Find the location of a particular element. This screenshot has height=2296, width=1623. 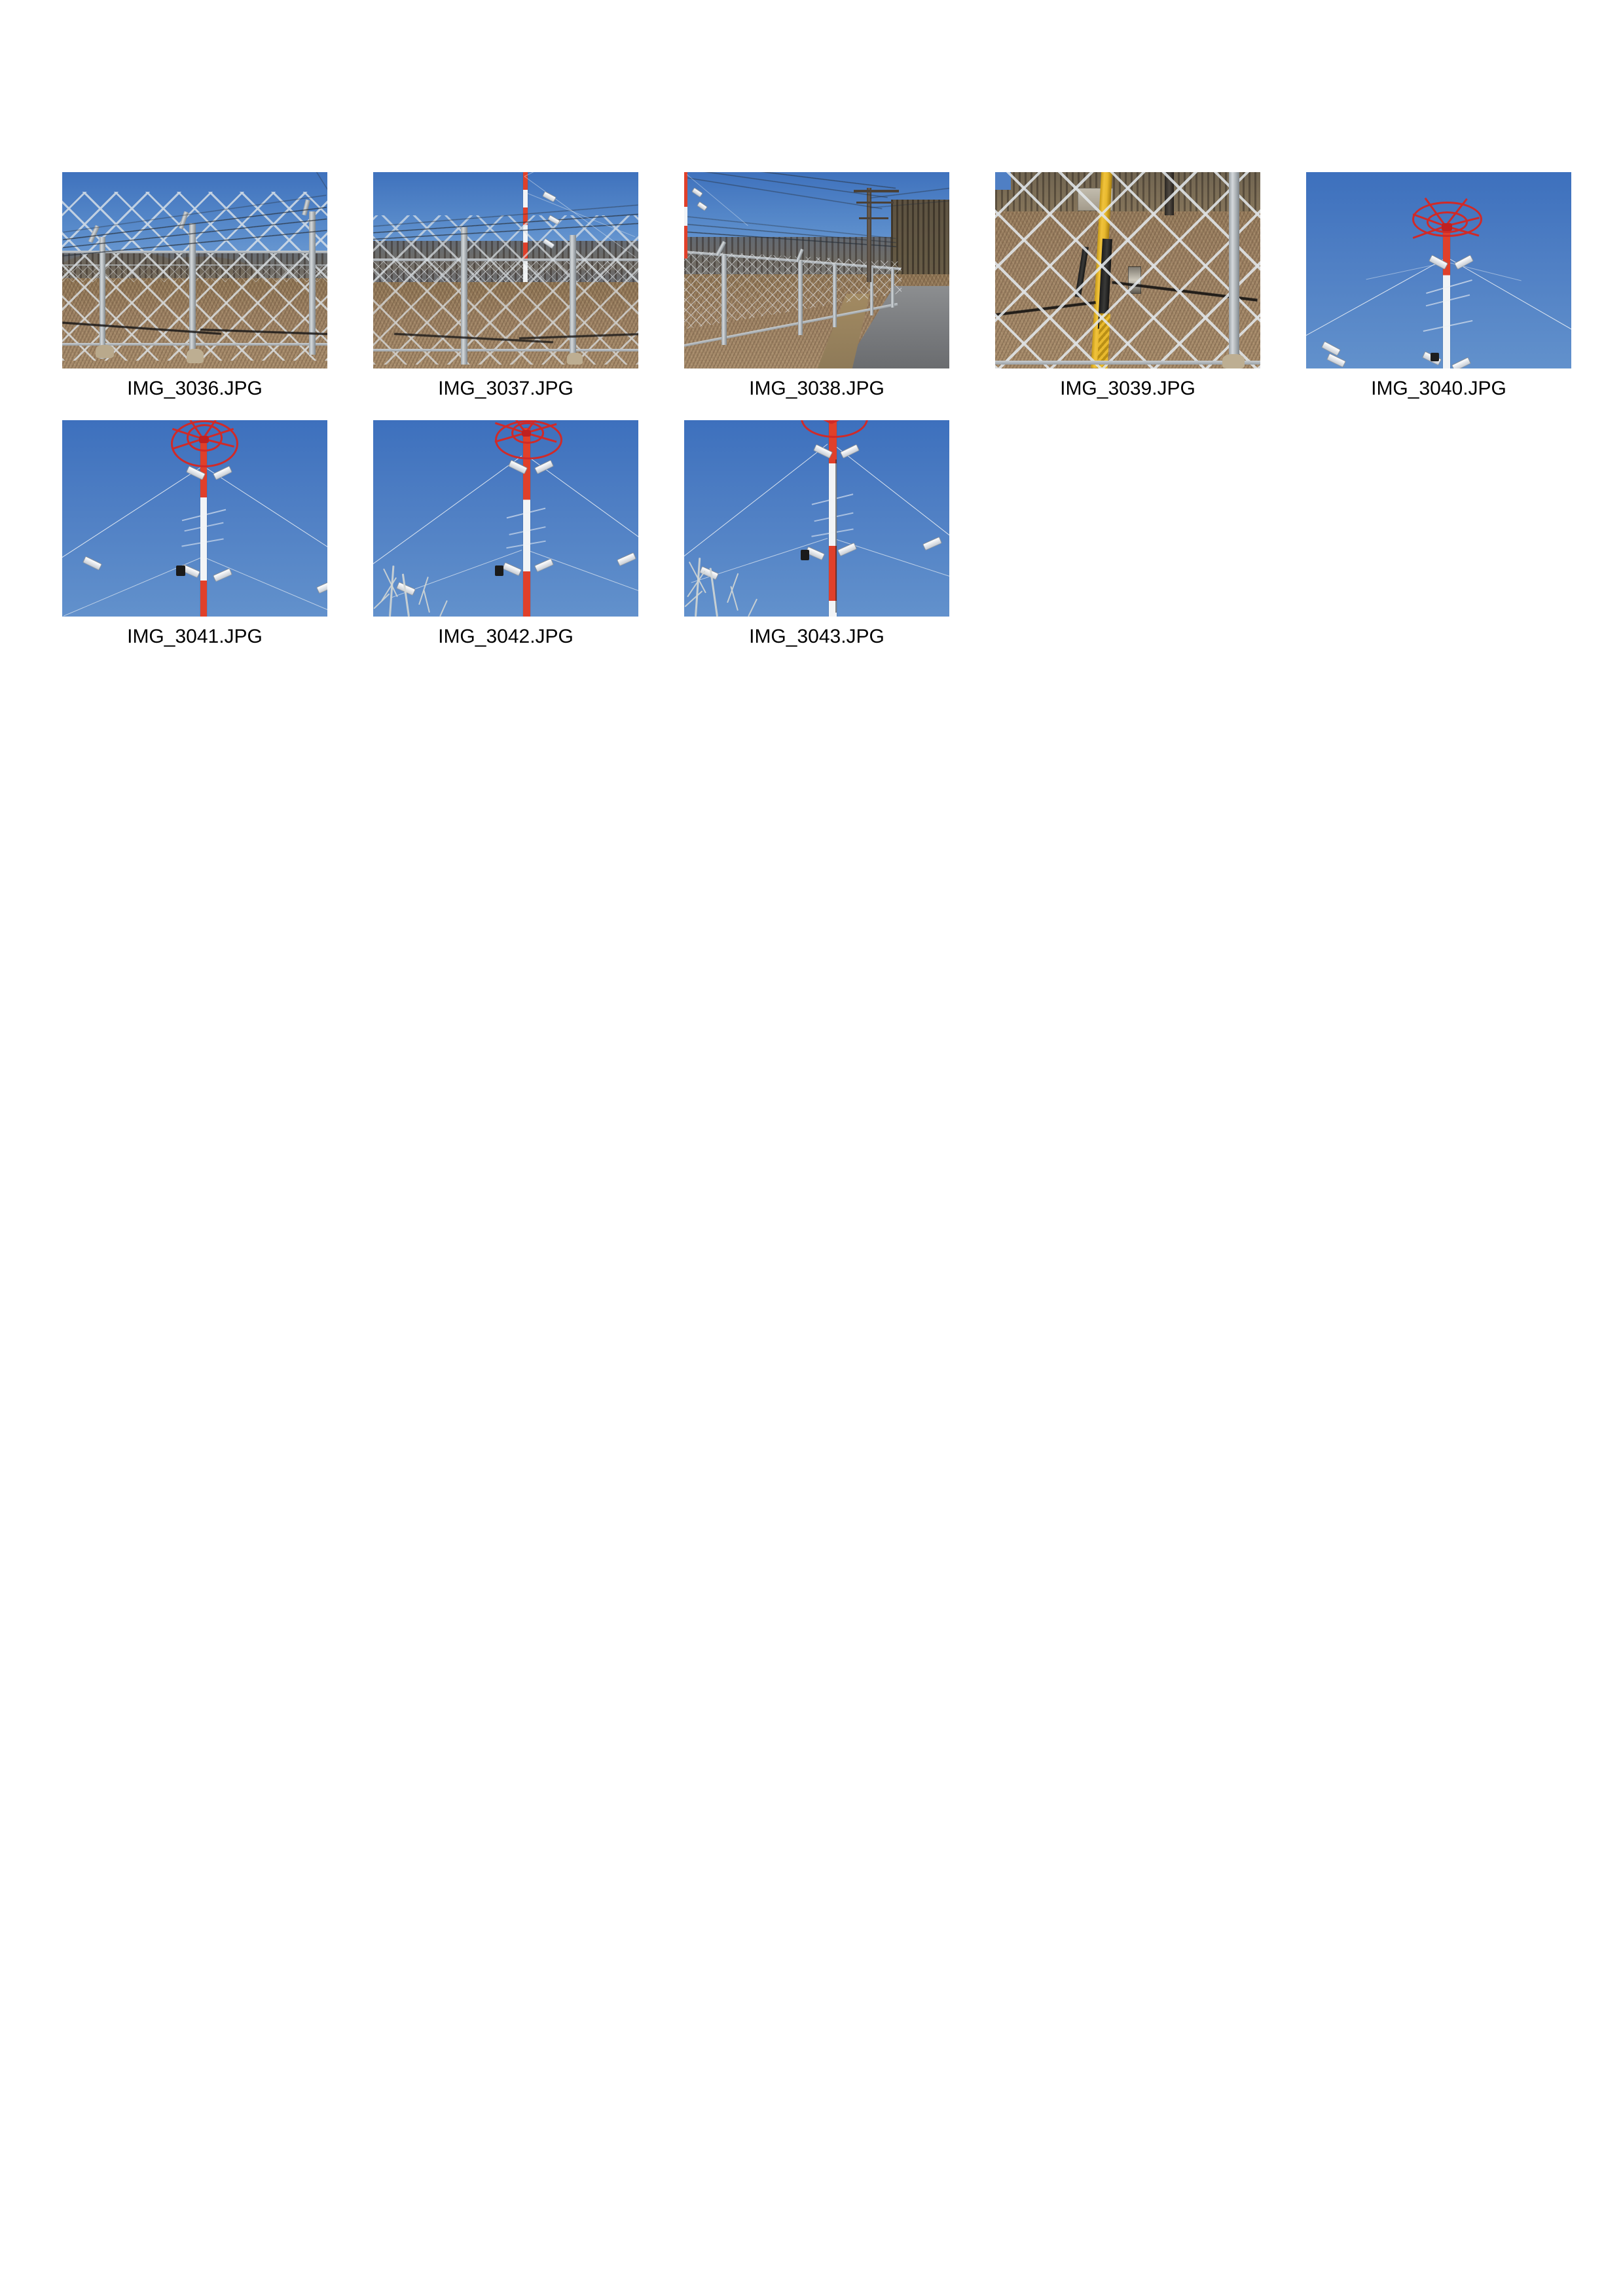

thumbnail-cell-img-3040: IMG_3040.JPG is located at coordinates (1438, 285).